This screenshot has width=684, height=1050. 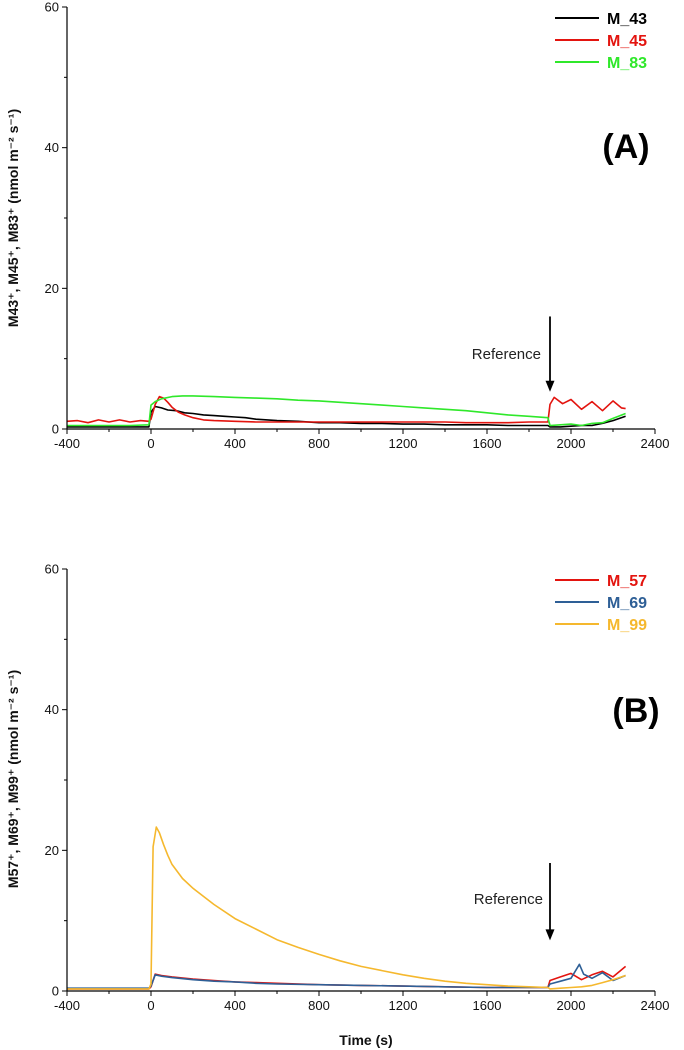 I want to click on legend-entry-m-57: M_57, so click(x=627, y=581).